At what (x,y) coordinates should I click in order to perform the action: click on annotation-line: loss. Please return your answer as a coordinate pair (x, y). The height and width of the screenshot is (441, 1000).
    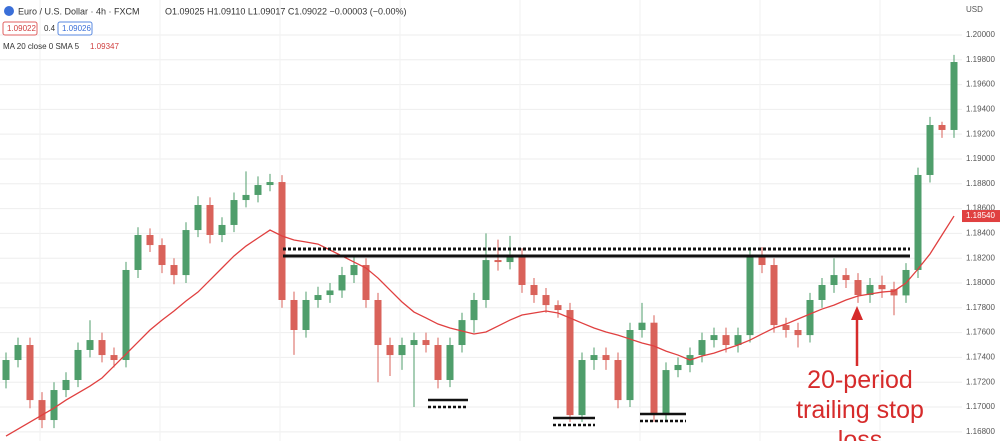
    Looking at the image, I should click on (860, 433).